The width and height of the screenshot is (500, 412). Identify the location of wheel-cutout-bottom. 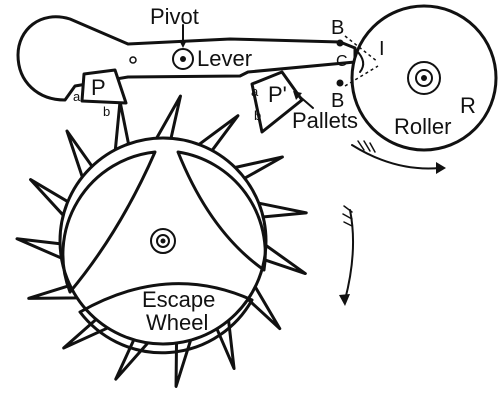
(166, 318).